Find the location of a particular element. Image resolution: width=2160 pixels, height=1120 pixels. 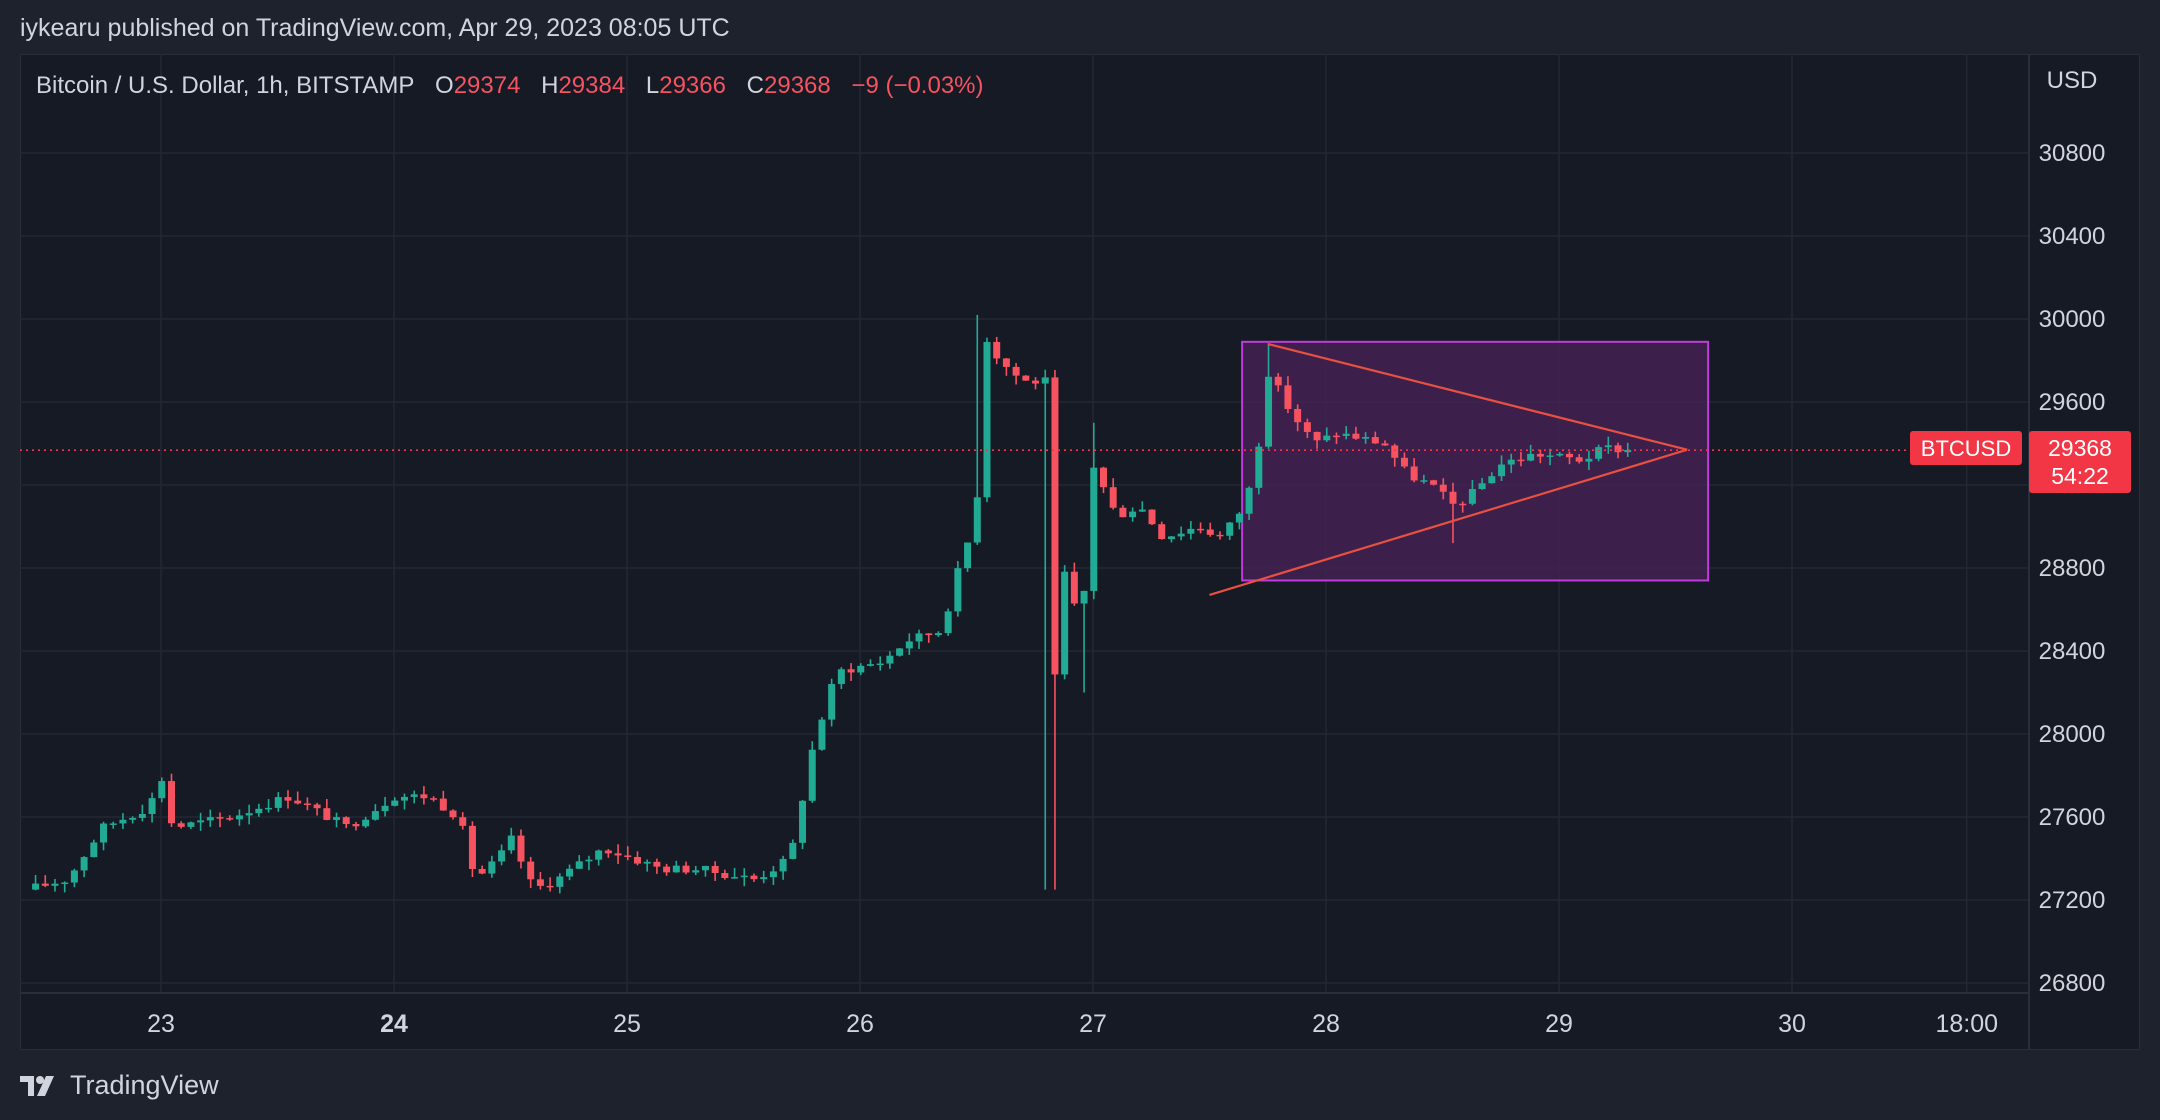

y-tick-label: 28000 is located at coordinates (2072, 734).